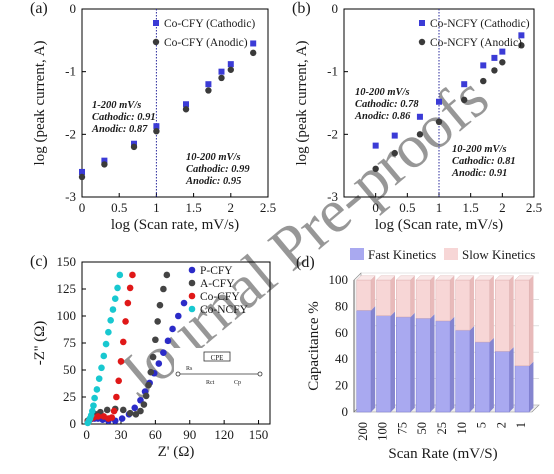  I want to click on legend-label: Co-CFY (Cathodic), so click(209, 24).